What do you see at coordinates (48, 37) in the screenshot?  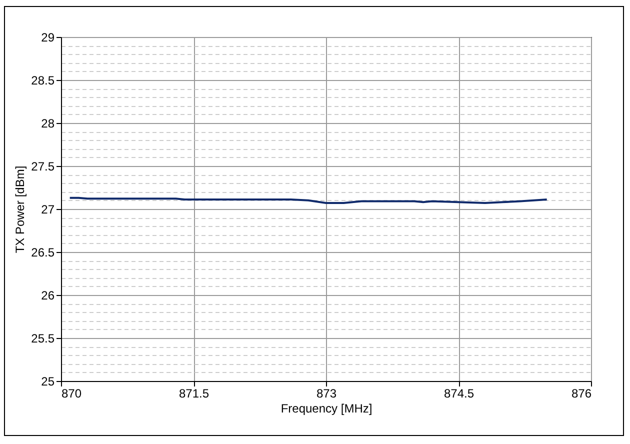 I see `y-tick-label: 29` at bounding box center [48, 37].